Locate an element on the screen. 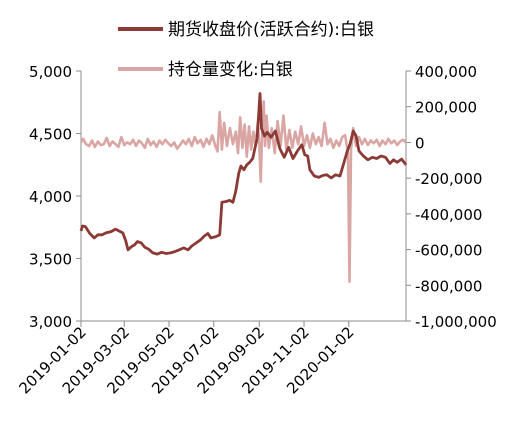 The image size is (525, 435). y-left-tick-label: 3,500 is located at coordinates (50, 260).